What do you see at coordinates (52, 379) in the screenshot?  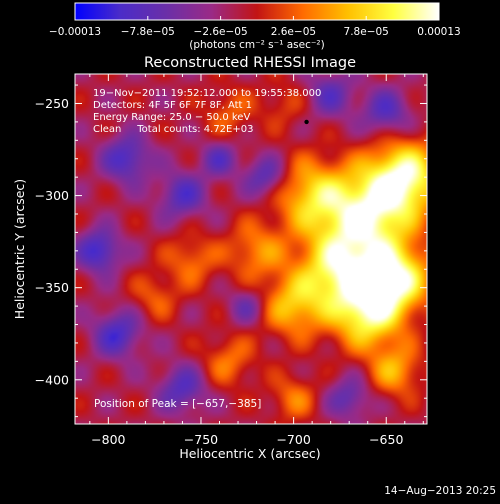 I see `y-tick-label: −400` at bounding box center [52, 379].